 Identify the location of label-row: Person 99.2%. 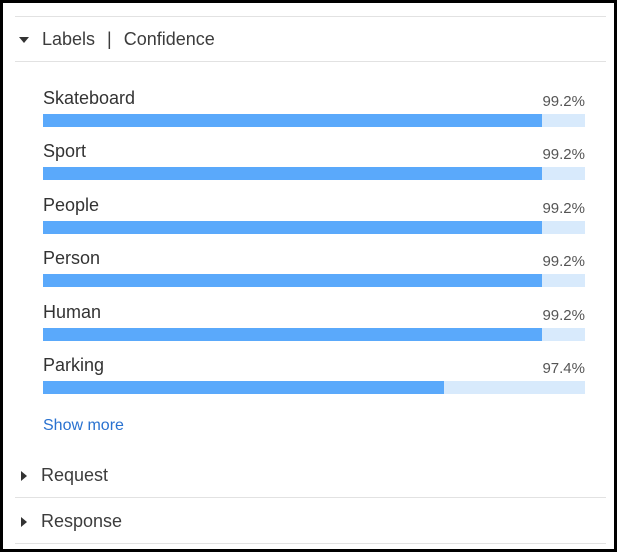
(314, 268).